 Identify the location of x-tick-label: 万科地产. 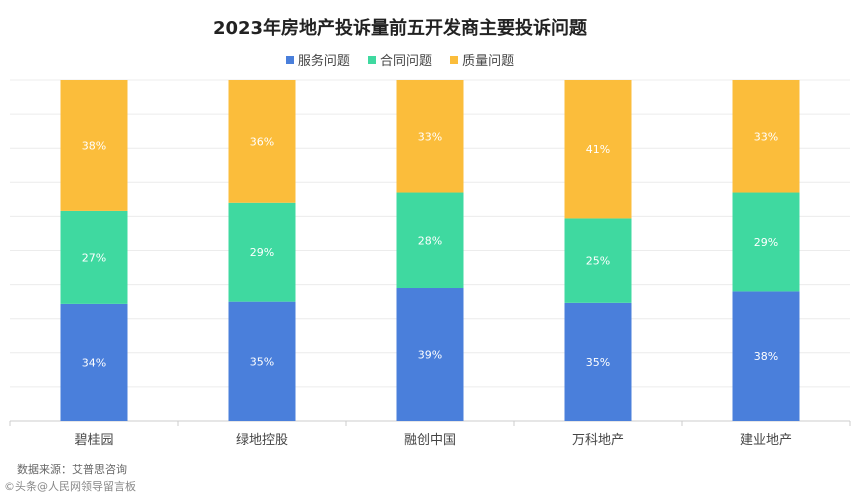
(598, 440).